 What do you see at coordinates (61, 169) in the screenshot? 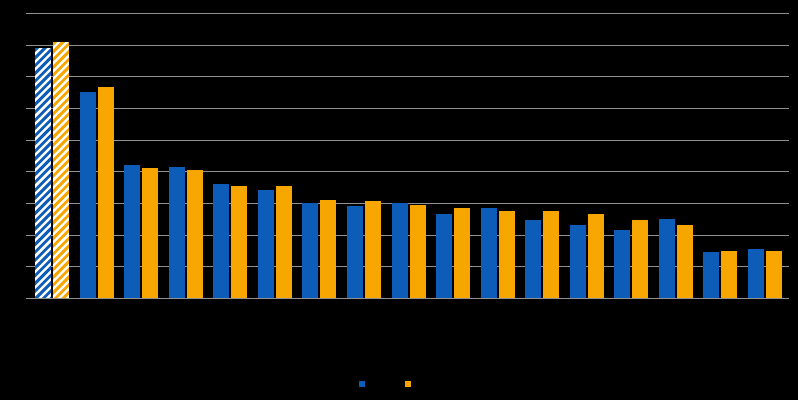
I see `bar-hatched-series2` at bounding box center [61, 169].